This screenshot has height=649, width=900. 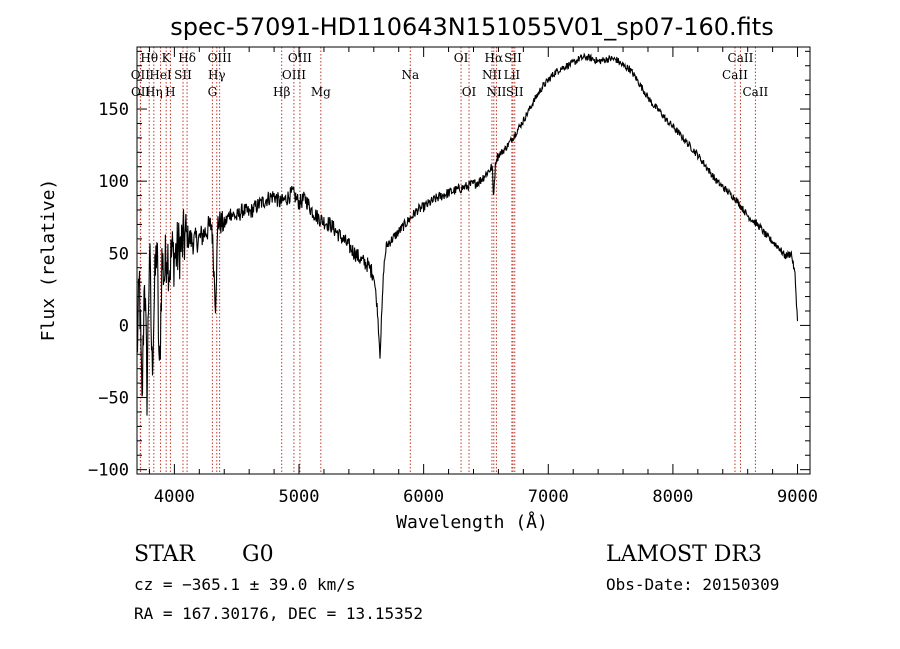 What do you see at coordinates (278, 613) in the screenshot?
I see `coordinates: RA = 167.30176, DEC = 13.15352` at bounding box center [278, 613].